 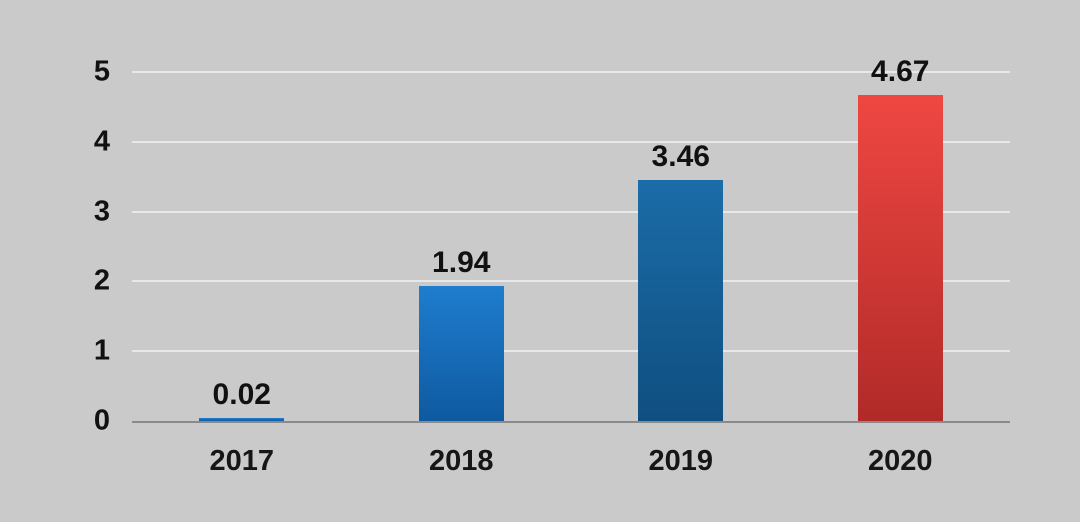 I want to click on x-axis-tick-label: 2018, so click(x=461, y=461).